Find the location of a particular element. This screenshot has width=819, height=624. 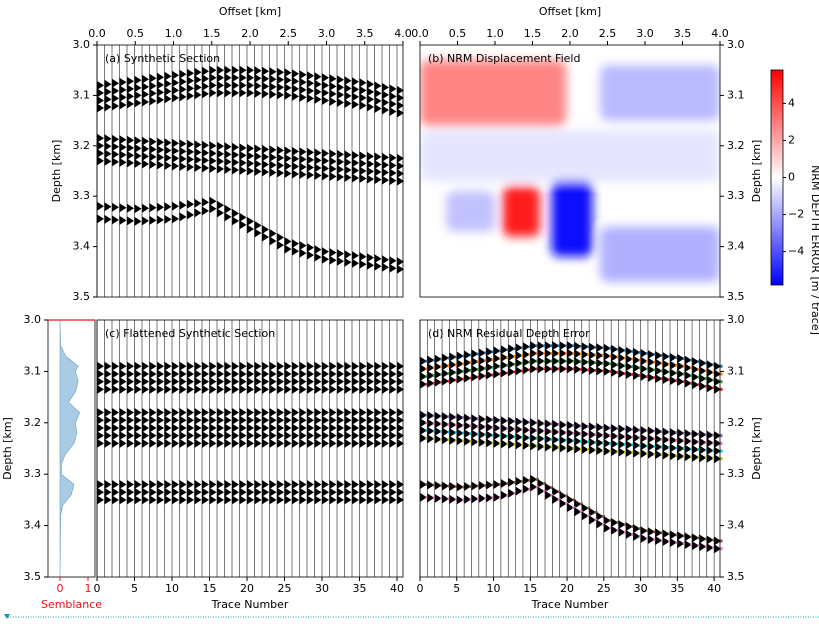

colorbar-label: NRM DEPTH ERROR [m / trace] is located at coordinates (814, 250).